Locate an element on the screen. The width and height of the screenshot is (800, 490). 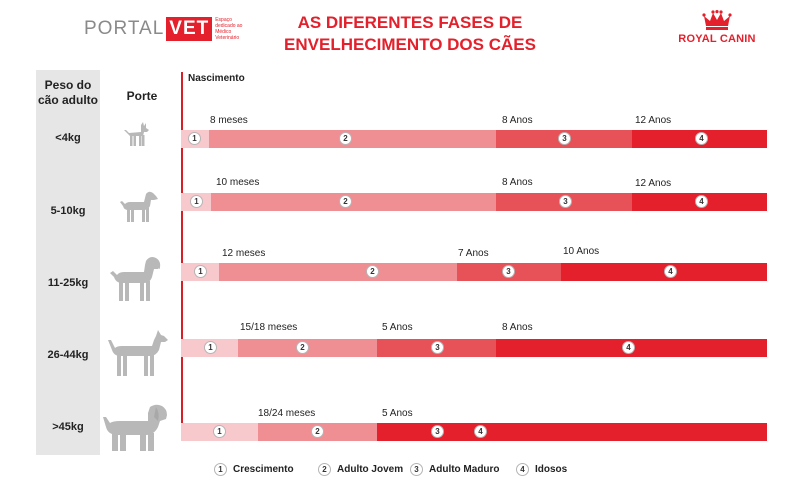
weight-label-row-5: >45kg is located at coordinates (68, 427).